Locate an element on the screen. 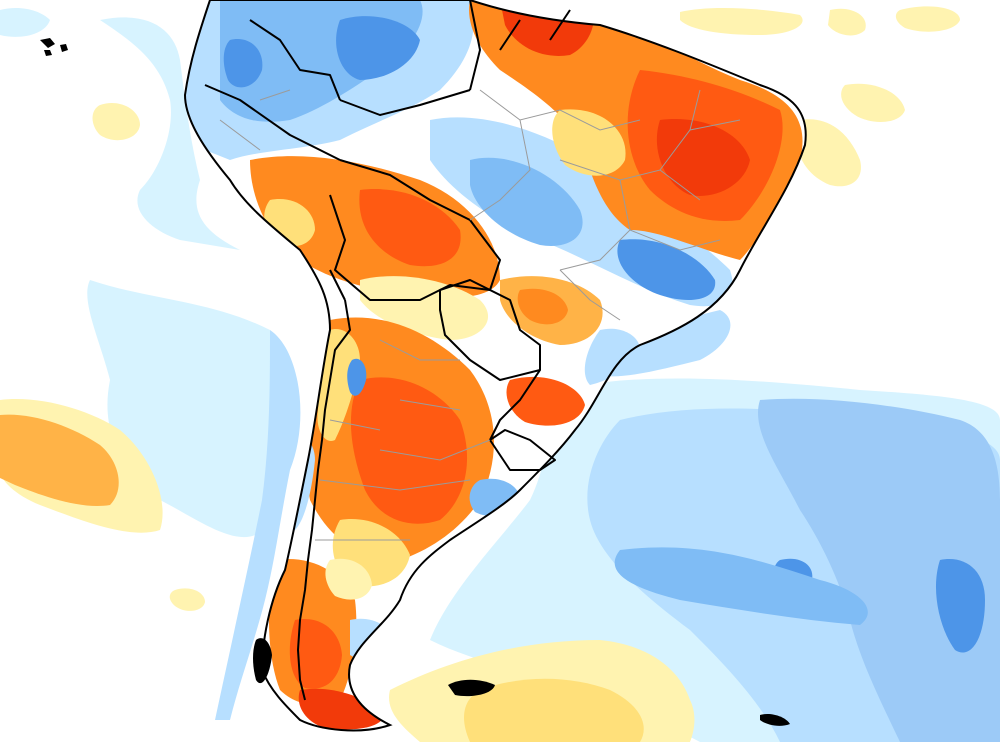 The width and height of the screenshot is (1000, 742). border-argentina-brazil is located at coordinates (515, 405).